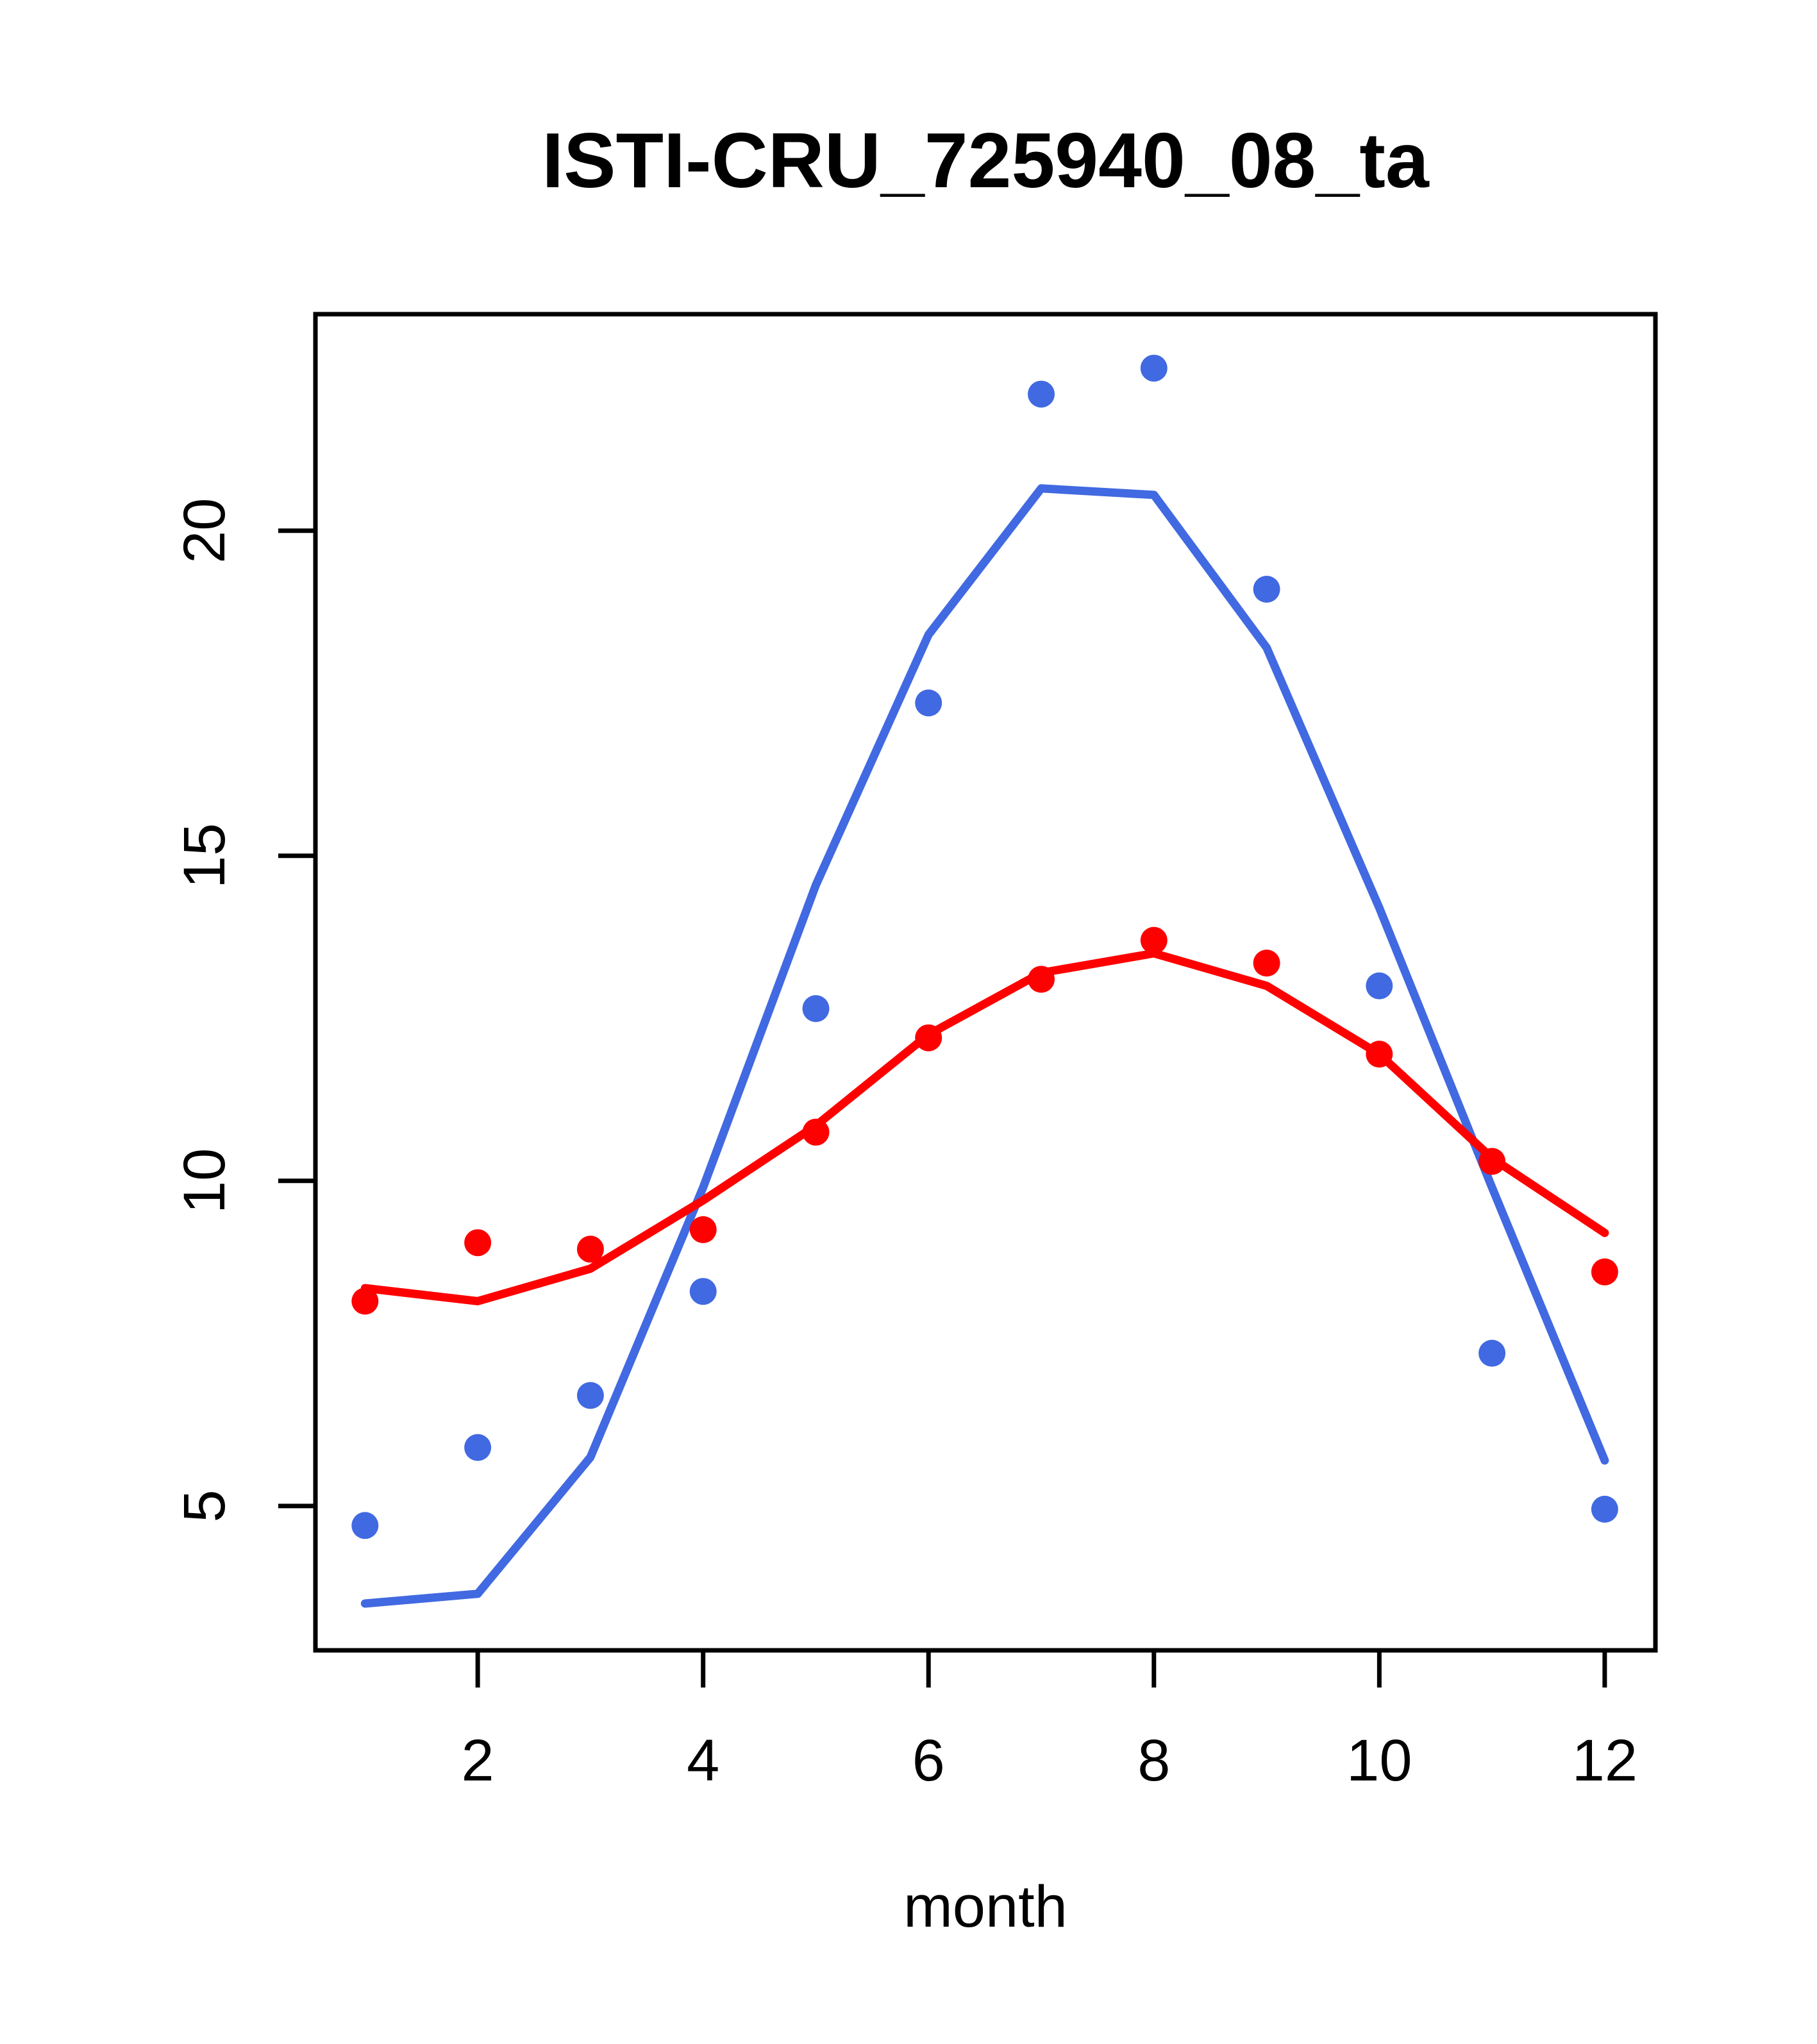 Image resolution: width=1817 pixels, height=2044 pixels. Describe the element at coordinates (204, 856) in the screenshot. I see `y-tick-label: 15` at that location.